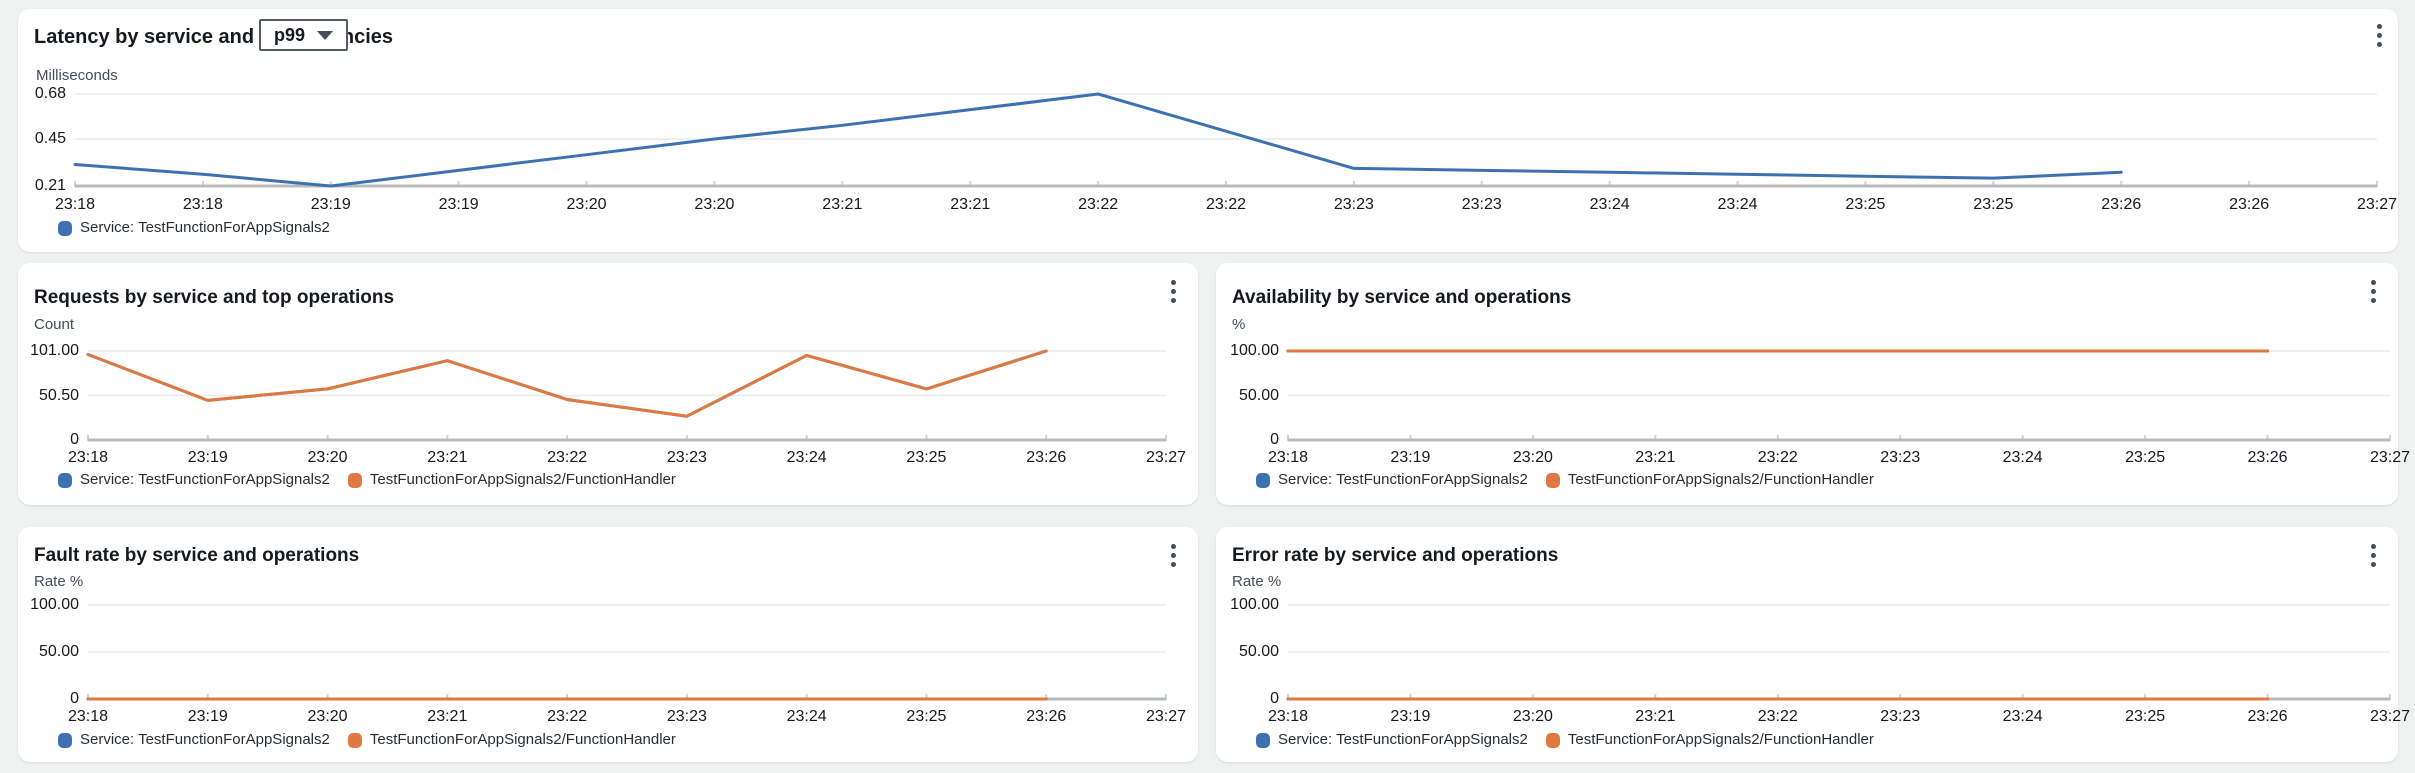  I want to click on y-tick-label: 0.45, so click(50, 139).